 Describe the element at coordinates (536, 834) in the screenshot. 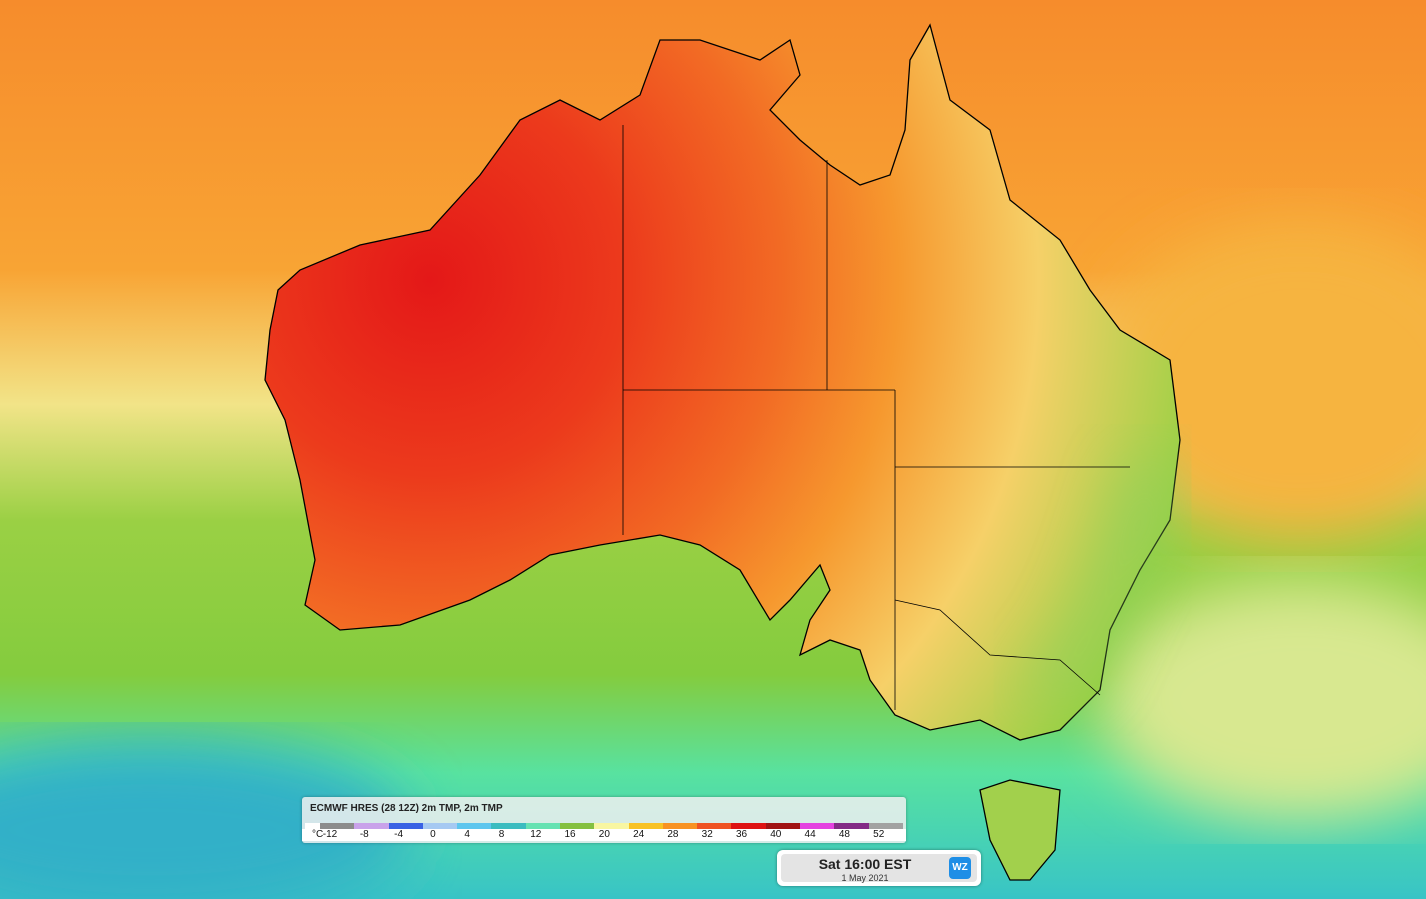

I see `legend-label: 12` at that location.